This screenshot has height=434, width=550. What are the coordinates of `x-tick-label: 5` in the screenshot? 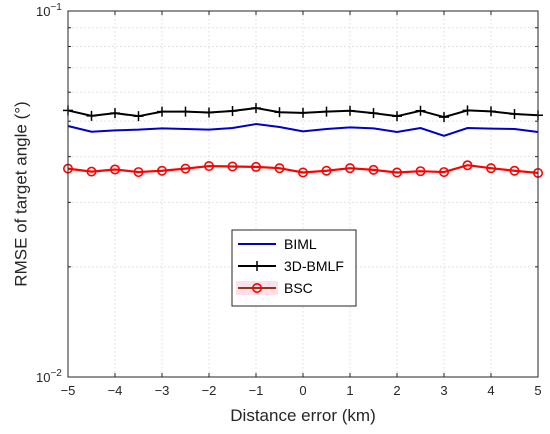 It's located at (537, 390).